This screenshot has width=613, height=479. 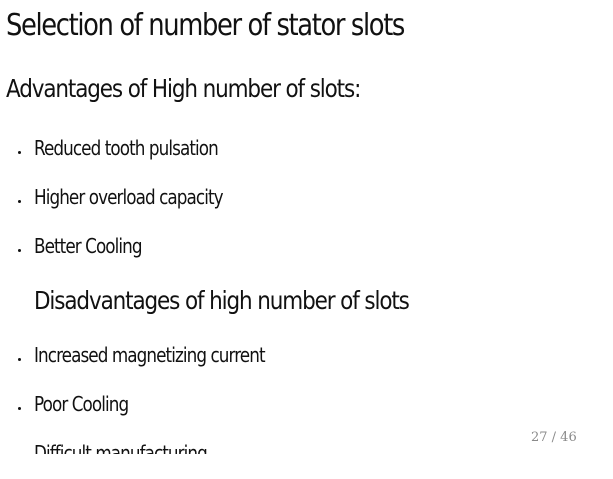 What do you see at coordinates (88, 246) in the screenshot?
I see `list-item-text: Better Cooling` at bounding box center [88, 246].